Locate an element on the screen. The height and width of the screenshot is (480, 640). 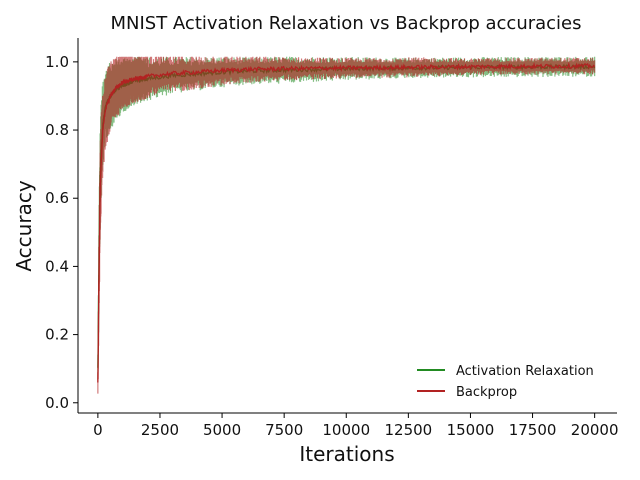
x-axis-label: Iterations is located at coordinates (346, 454).